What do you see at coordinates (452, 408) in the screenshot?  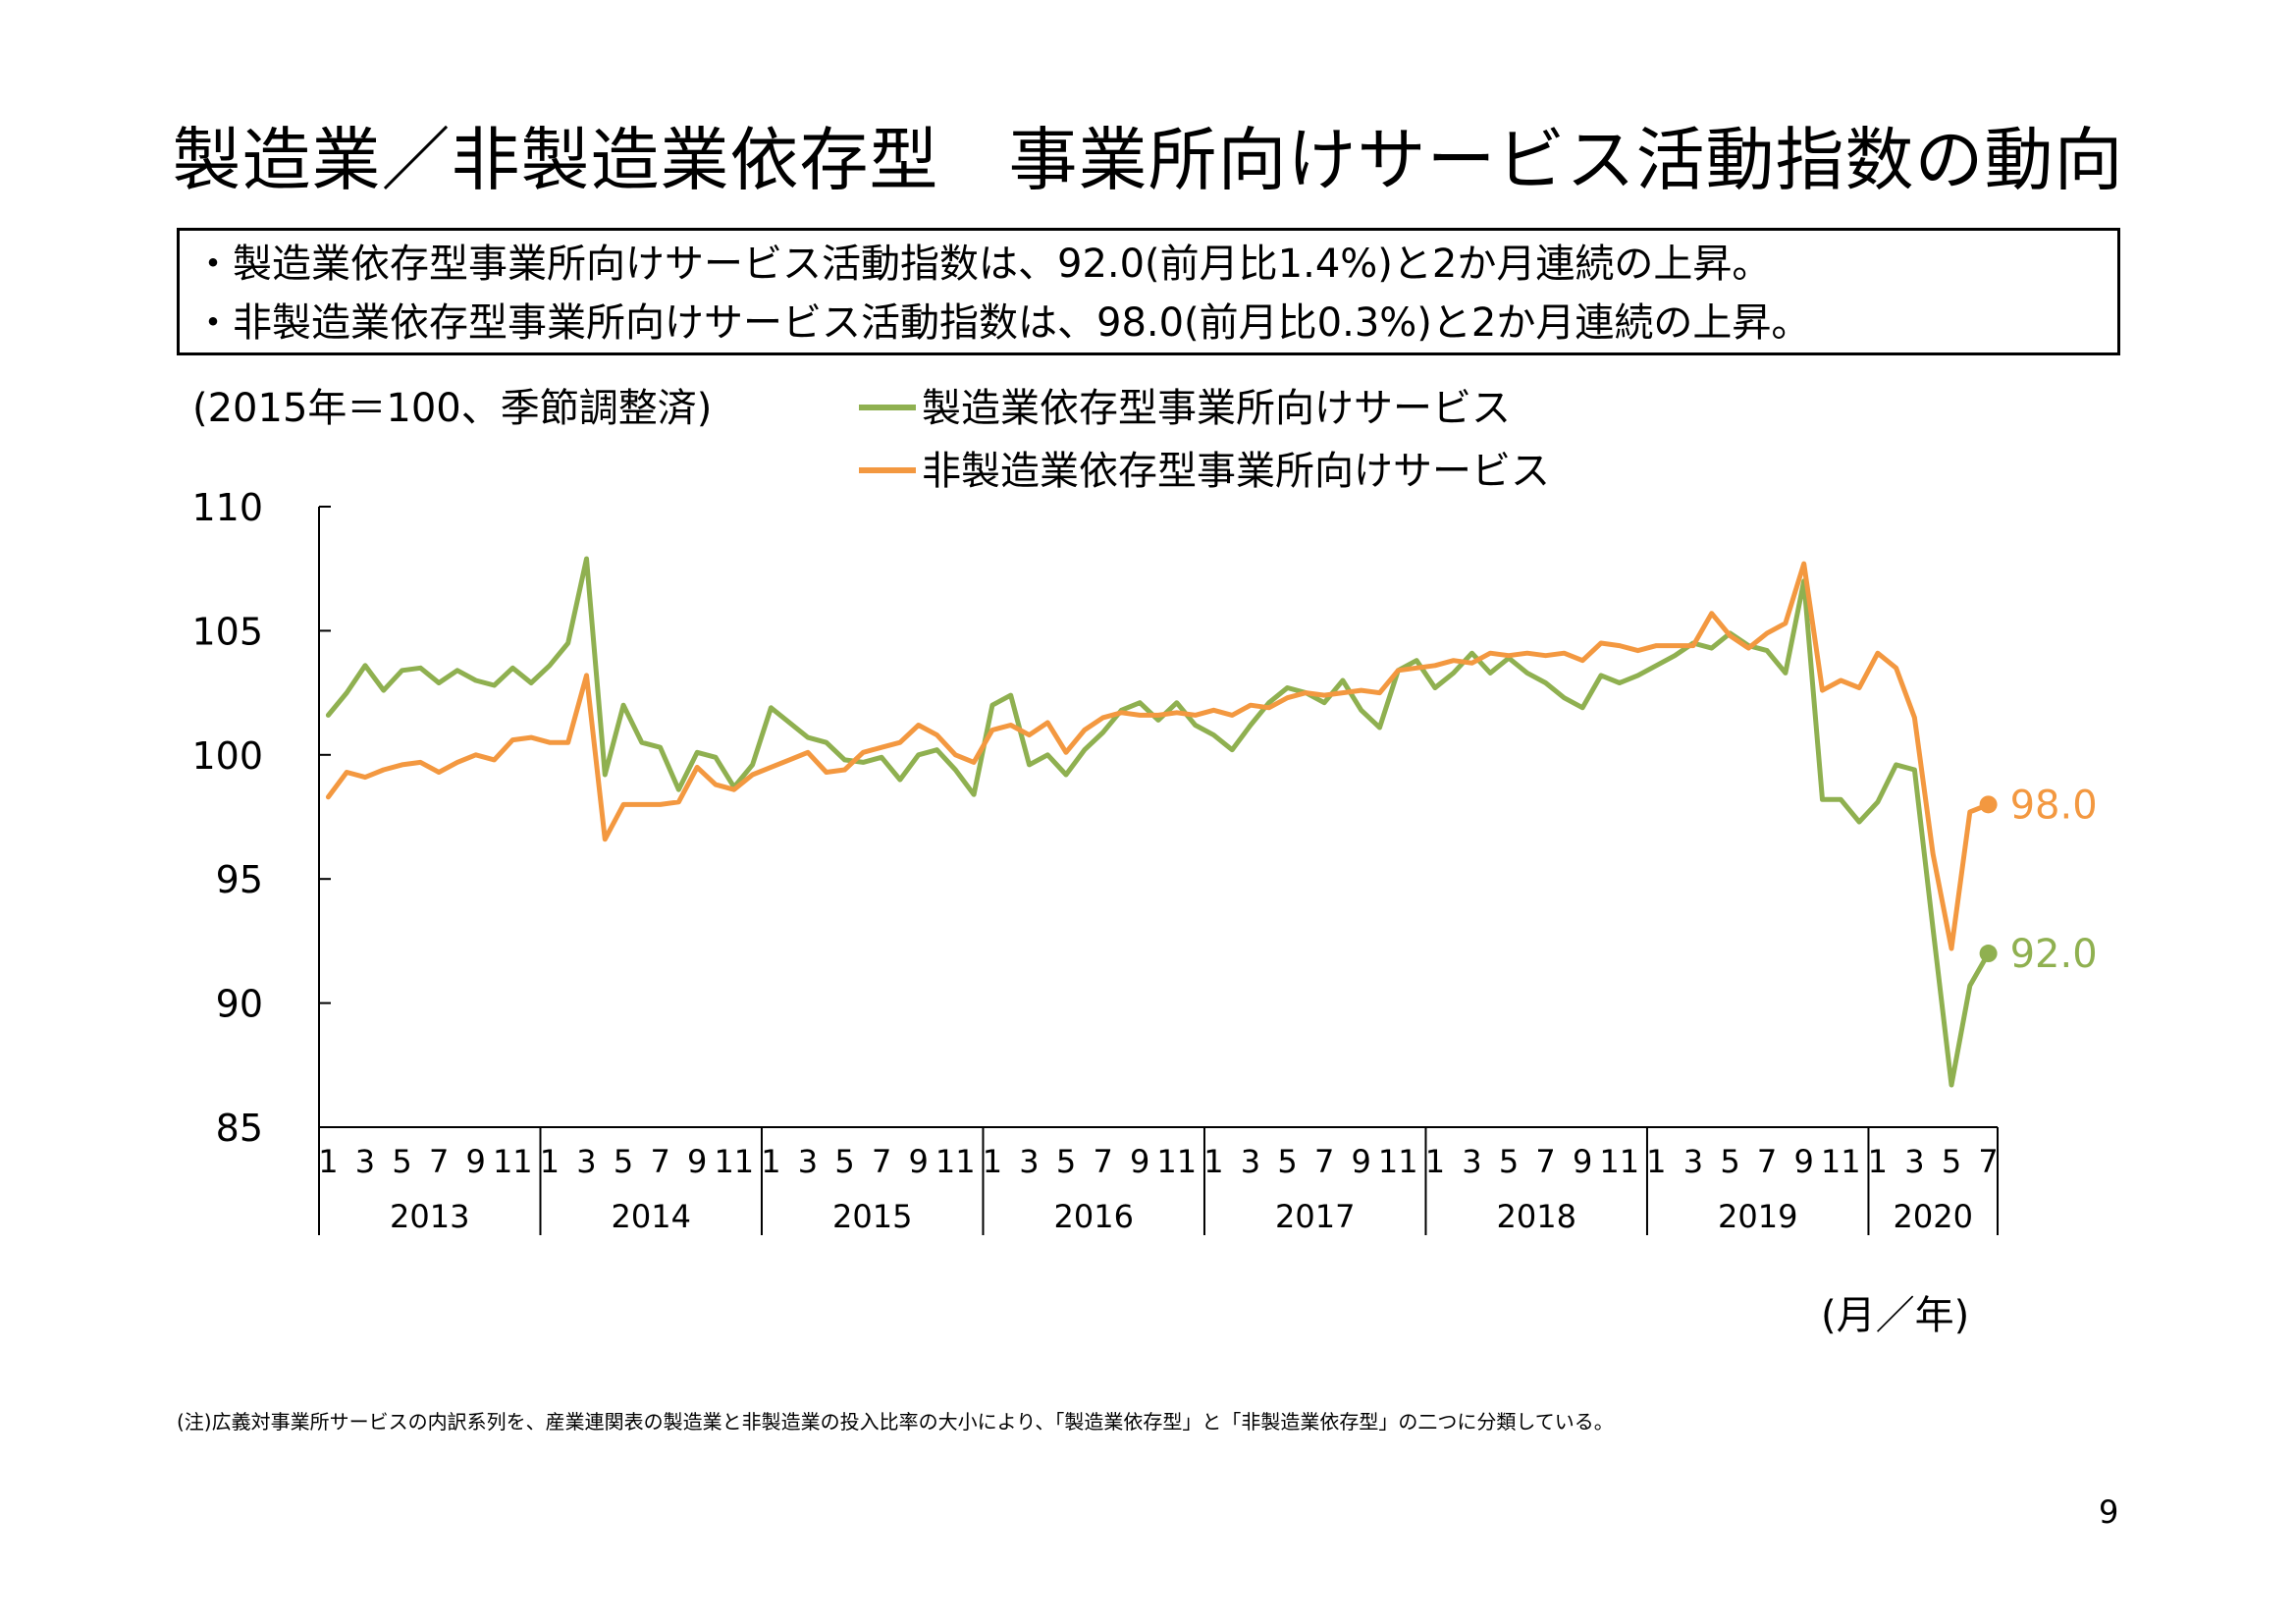 I see `chart-unit-note: (2015年＝100、季節調整済)` at bounding box center [452, 408].